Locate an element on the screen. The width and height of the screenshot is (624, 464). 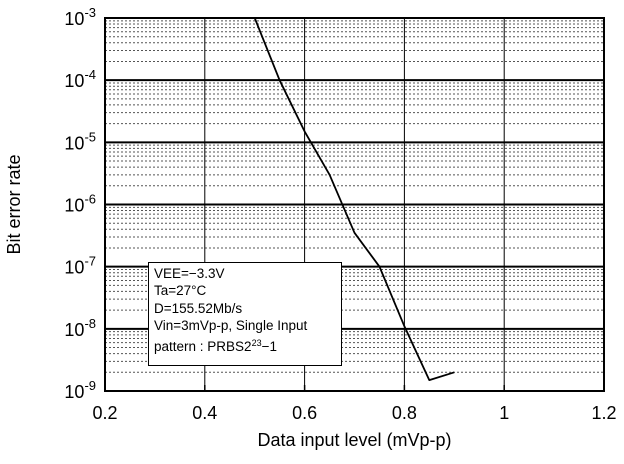
y-tick-labels: 10⁻³ 10⁻⁴ 10⁻⁵ 10⁻⁶ 10⁻⁷ 10⁻⁸ 10⁻⁹ is located at coordinates (80, 203).